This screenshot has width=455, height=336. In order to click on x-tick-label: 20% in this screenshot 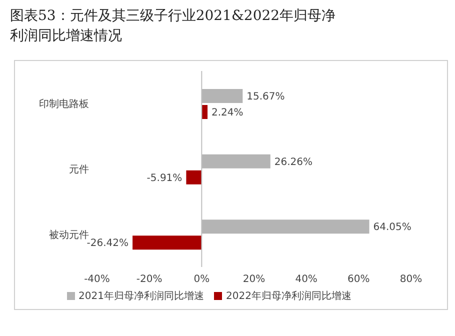, I will do `click(254, 280)`.